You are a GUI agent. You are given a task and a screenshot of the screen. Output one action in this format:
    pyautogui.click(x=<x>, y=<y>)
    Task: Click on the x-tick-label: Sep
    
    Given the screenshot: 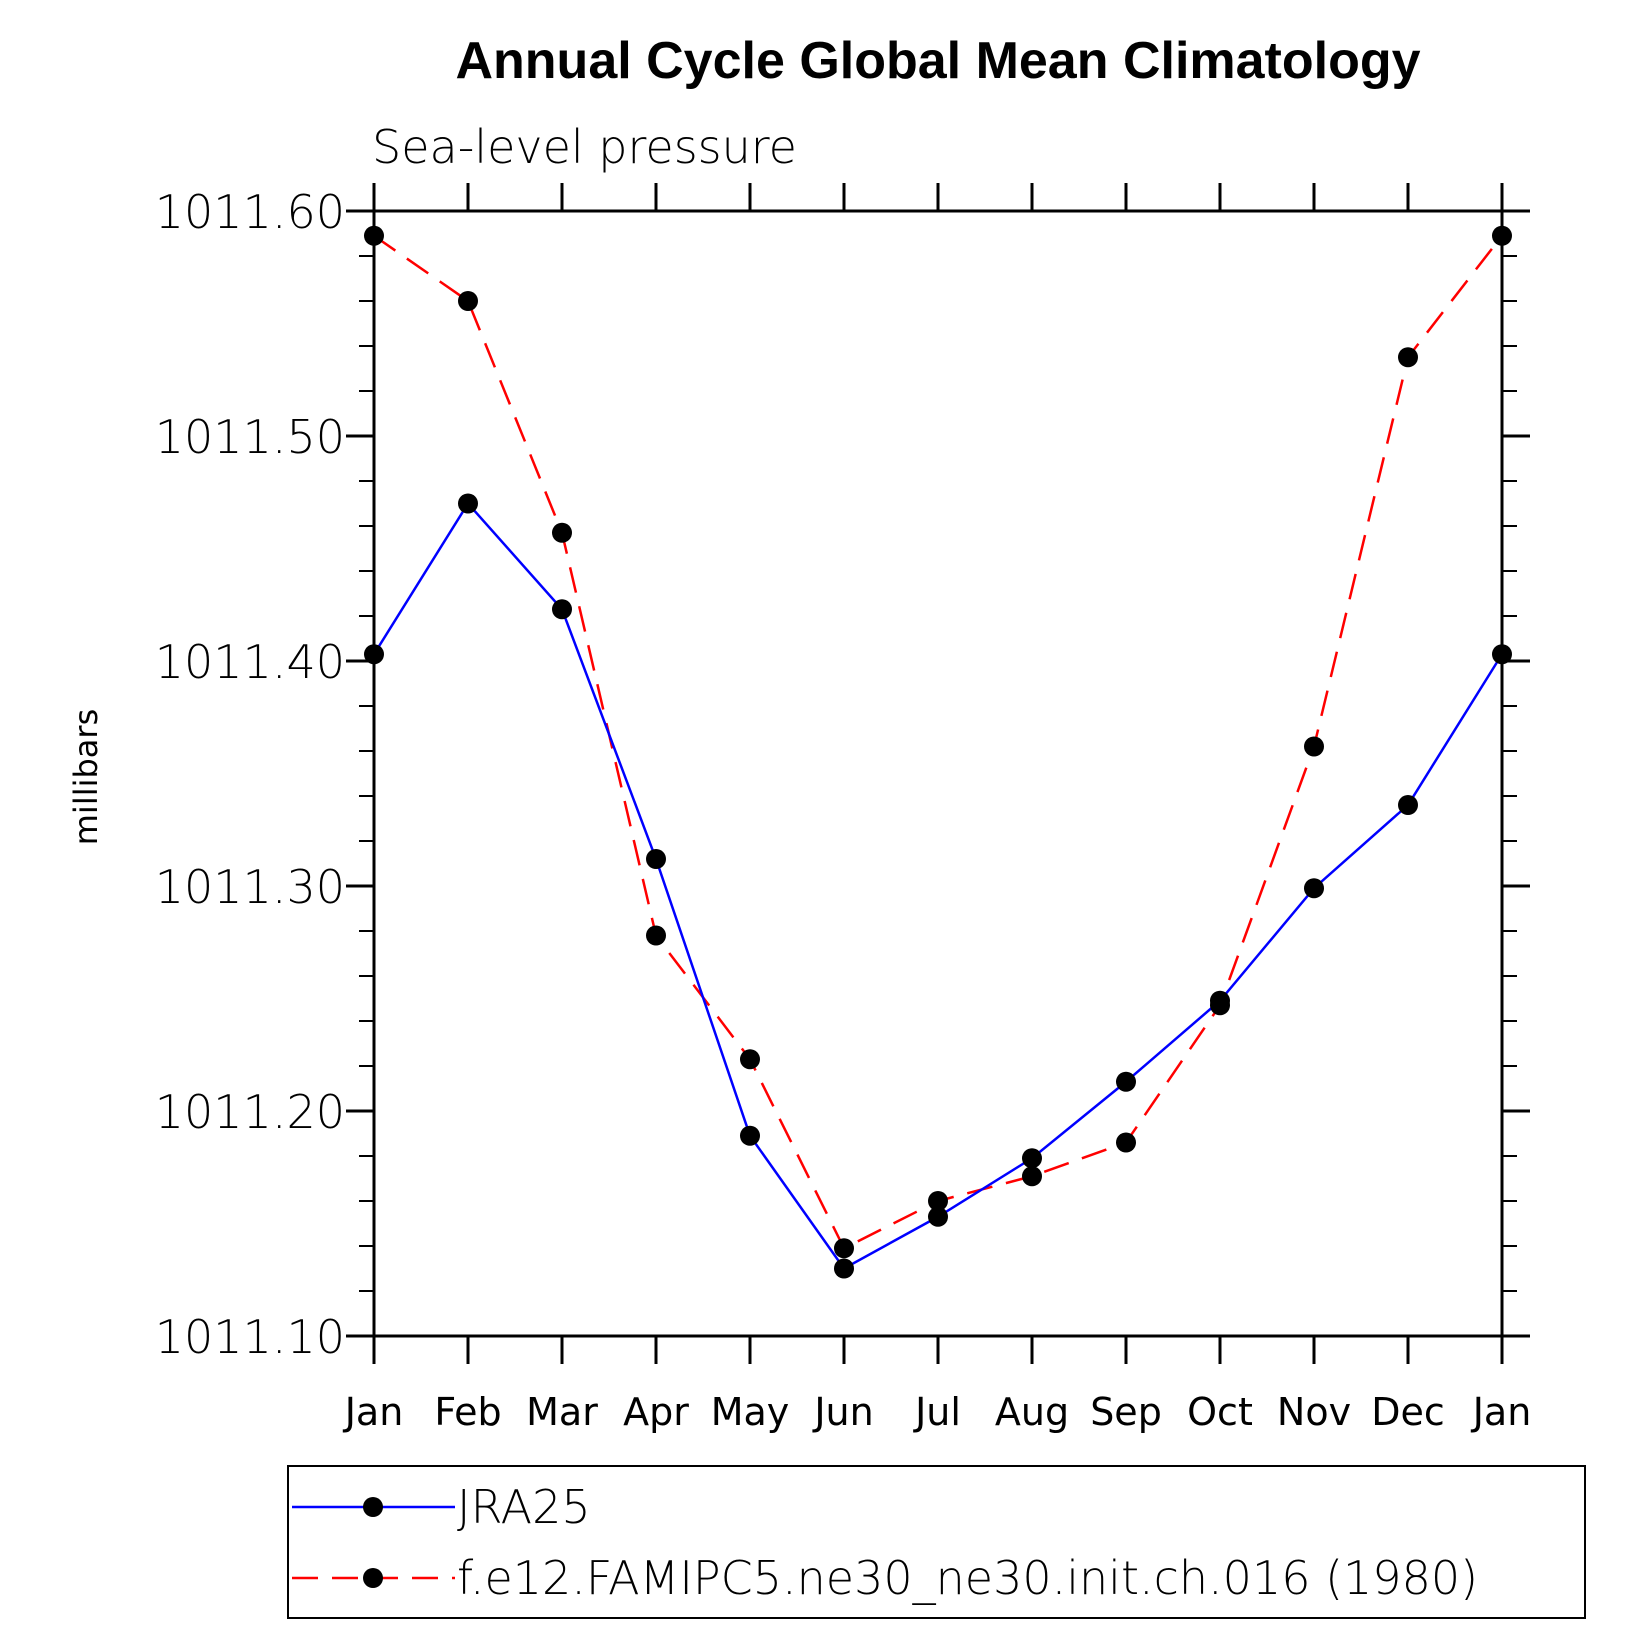 What is the action you would take?
    pyautogui.click(x=1126, y=1412)
    